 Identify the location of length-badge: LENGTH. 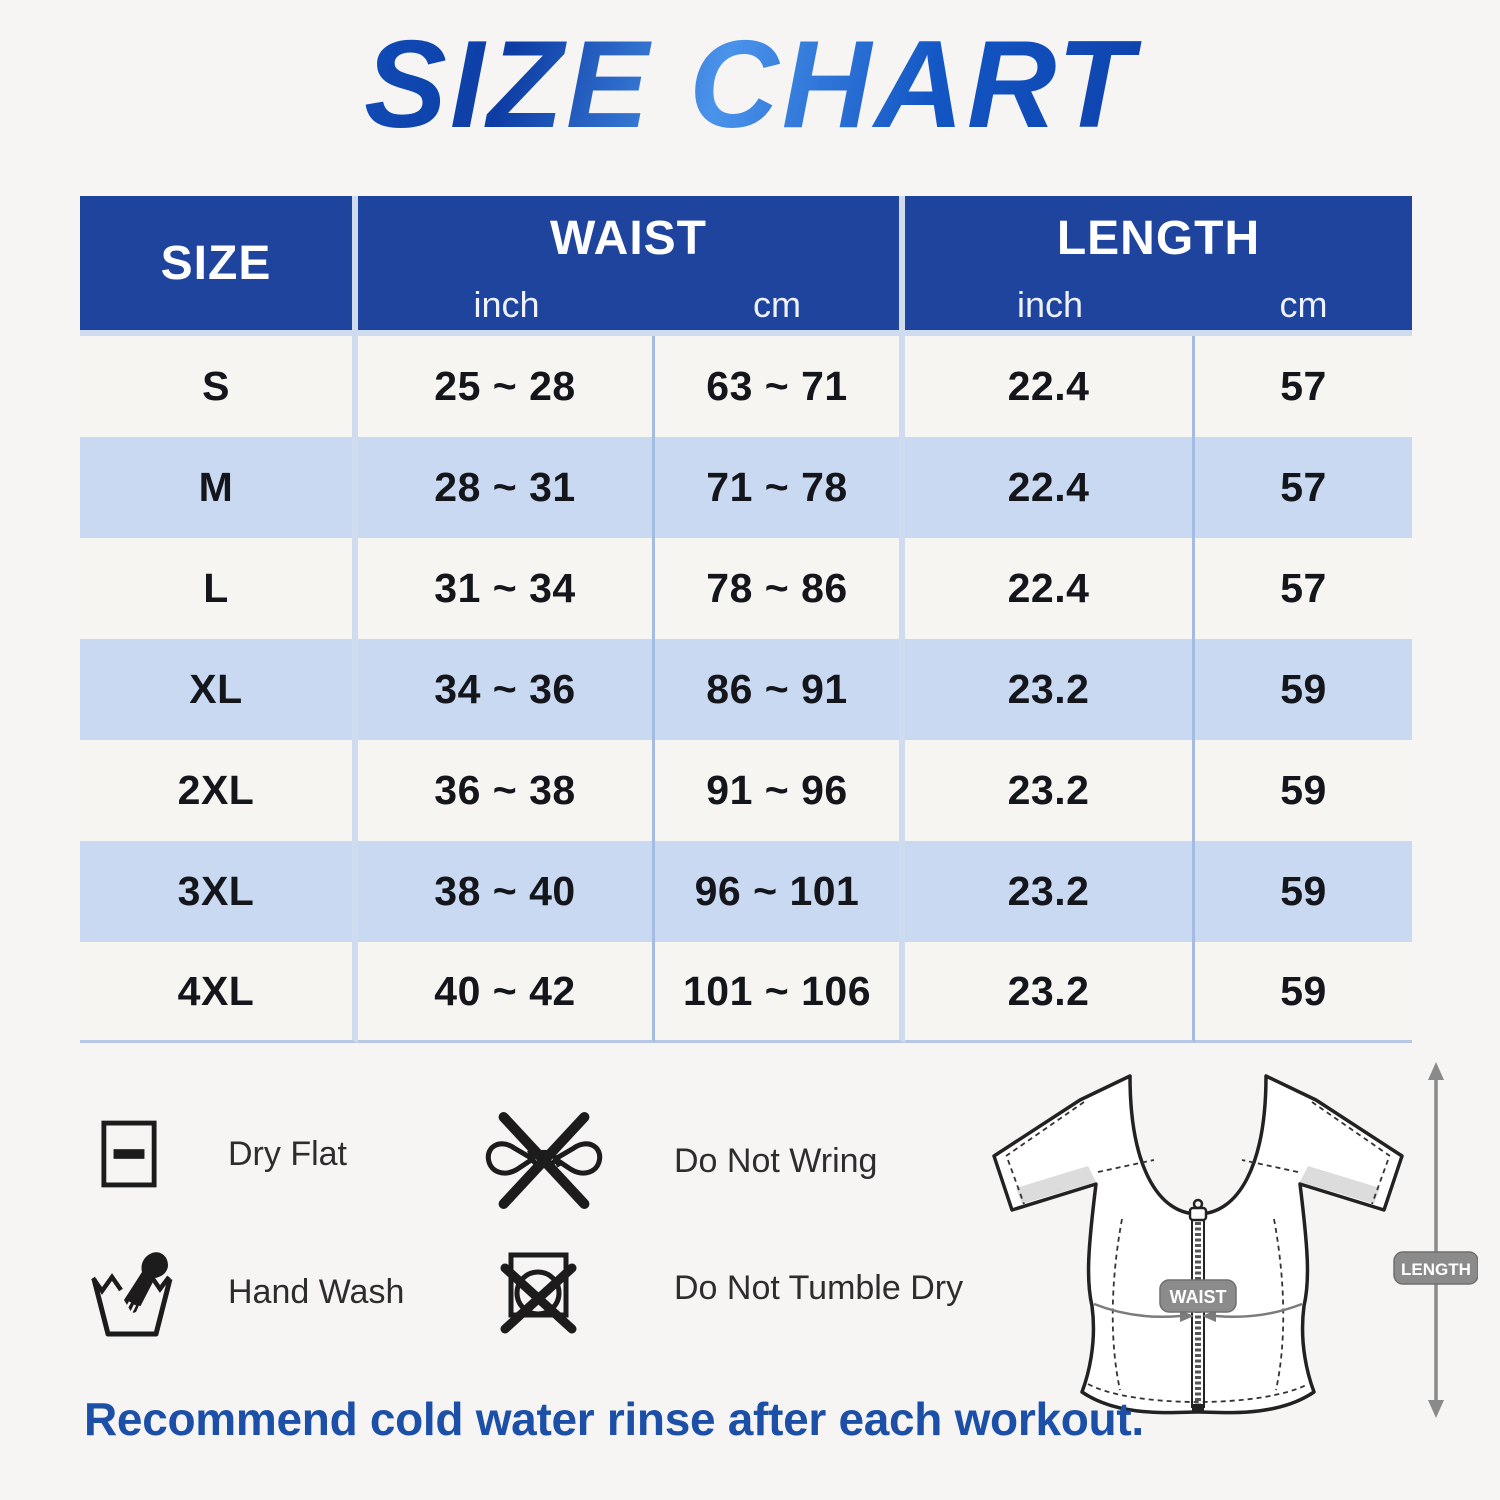
(1435, 1268).